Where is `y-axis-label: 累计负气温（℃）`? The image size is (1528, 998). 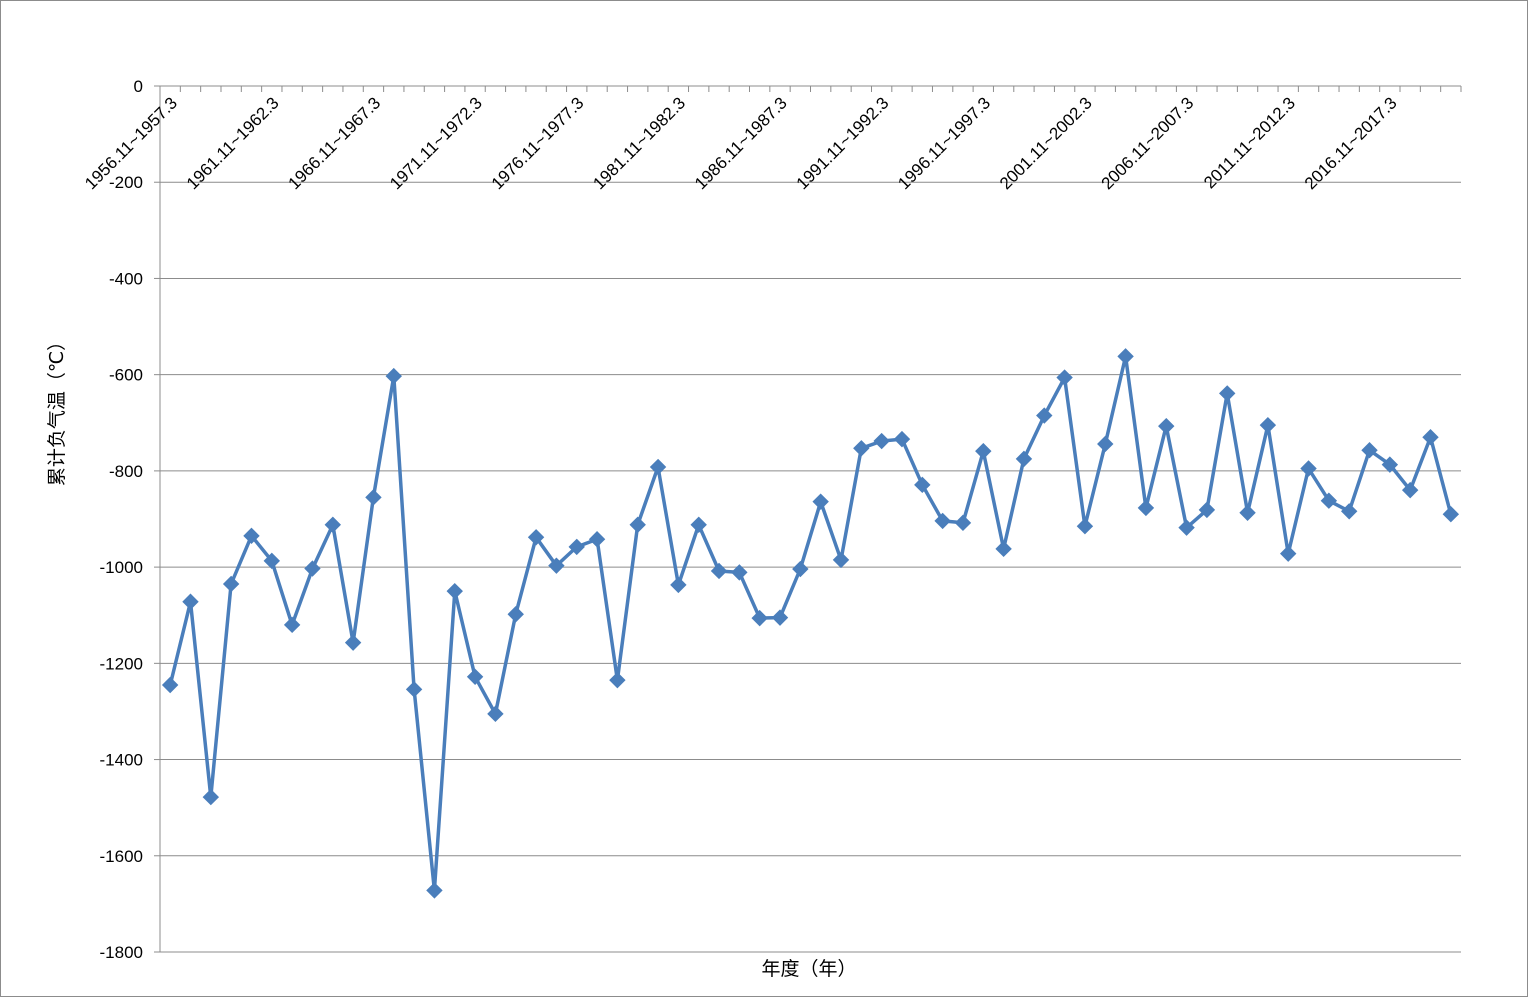 y-axis-label: 累计负气温（℃） is located at coordinates (57, 409).